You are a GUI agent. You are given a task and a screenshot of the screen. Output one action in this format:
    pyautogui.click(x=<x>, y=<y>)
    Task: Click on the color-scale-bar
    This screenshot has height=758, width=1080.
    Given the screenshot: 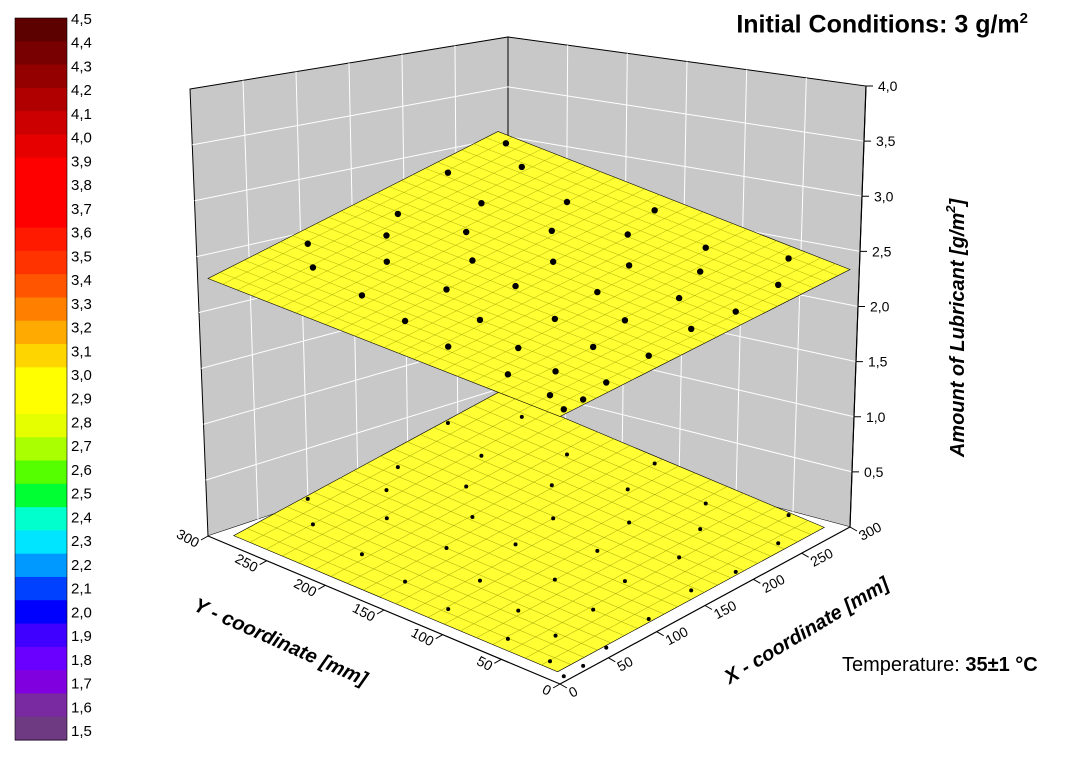 What is the action you would take?
    pyautogui.click(x=41, y=379)
    